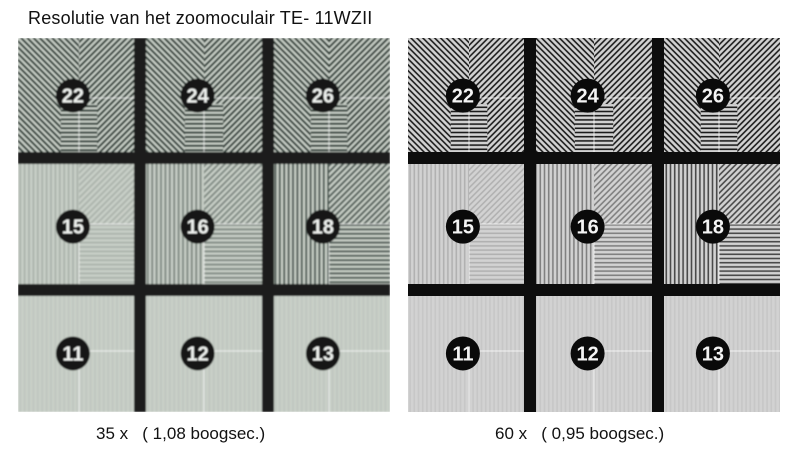  Describe the element at coordinates (200, 18) in the screenshot. I see `image-title: Resolutie van het zoomoculair TE- 11WZII` at that location.